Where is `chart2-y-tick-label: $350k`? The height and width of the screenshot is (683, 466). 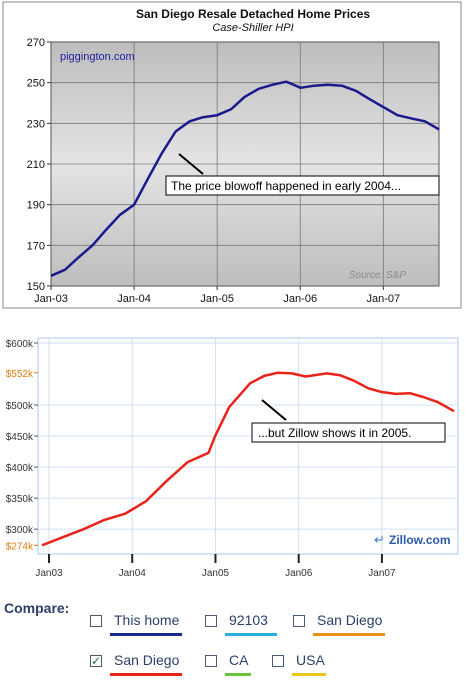
chart2-y-tick-label: $350k is located at coordinates (20, 499).